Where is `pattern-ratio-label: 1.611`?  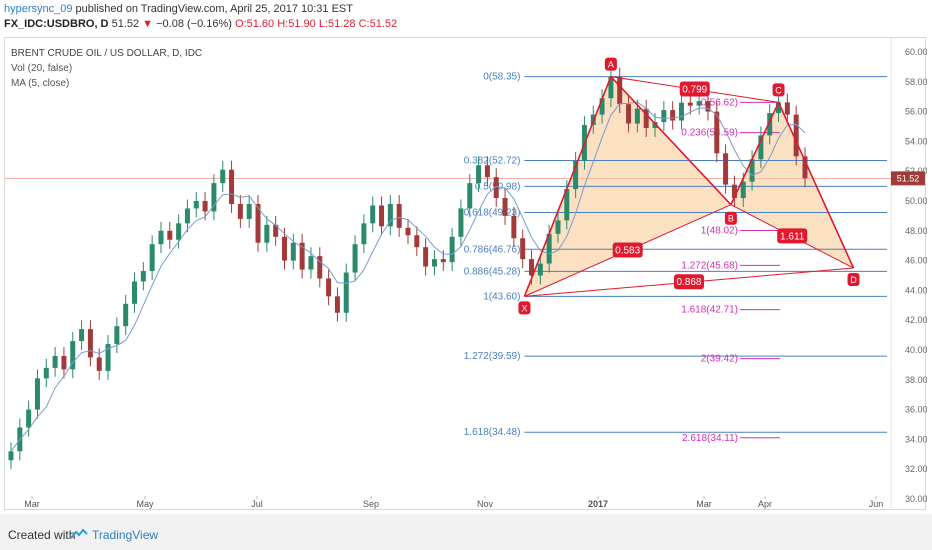
pattern-ratio-label: 1.611 is located at coordinates (792, 236).